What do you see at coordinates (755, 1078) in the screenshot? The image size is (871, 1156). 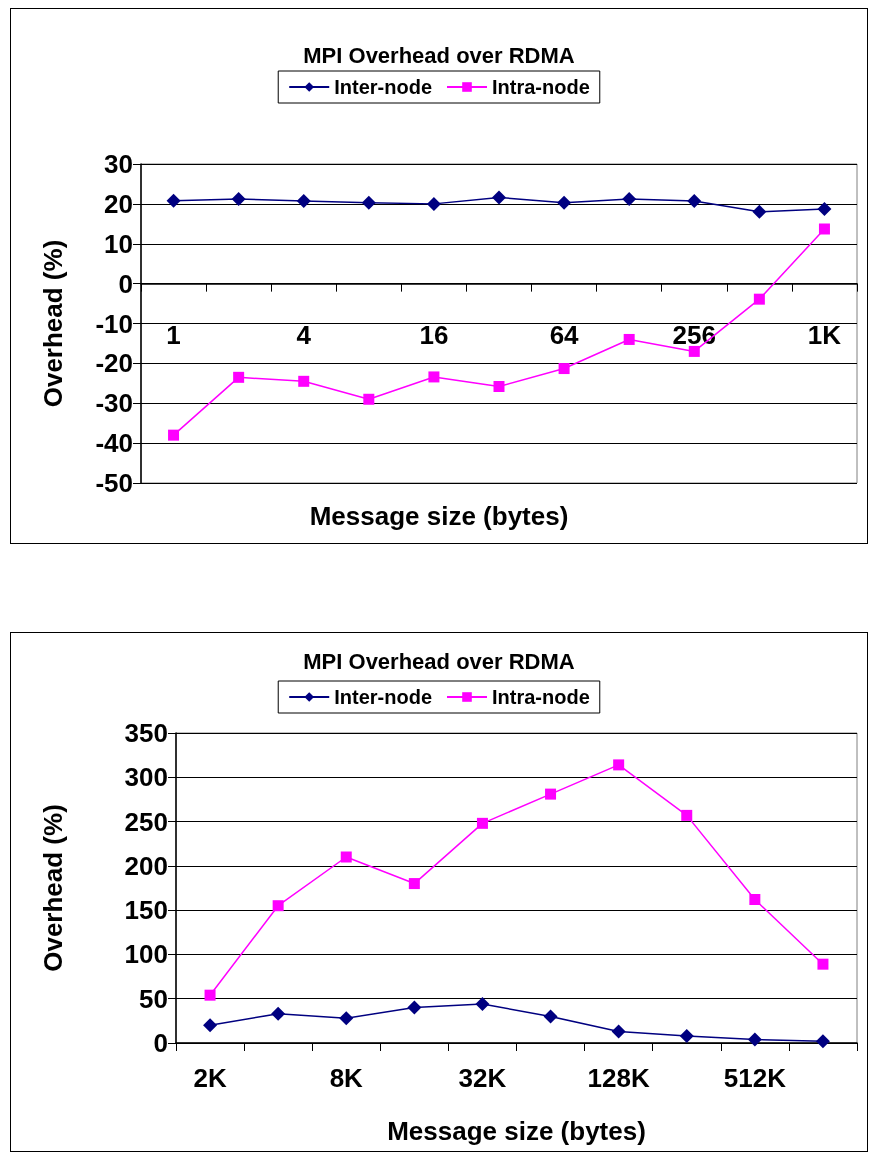 I see `x-tick-label: 512K` at bounding box center [755, 1078].